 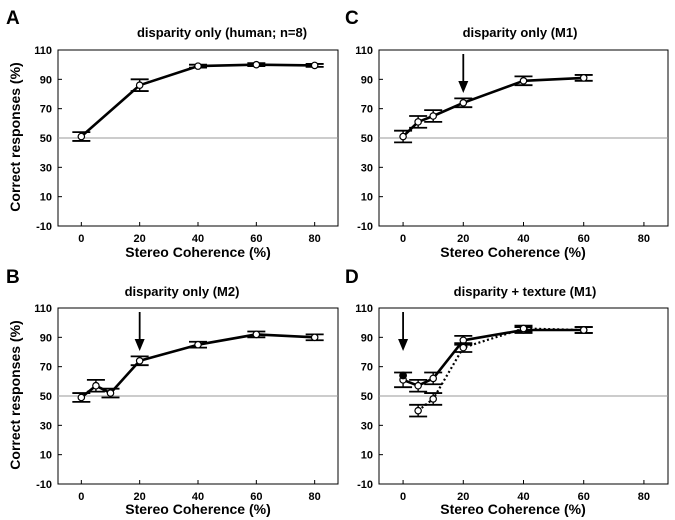 I want to click on panel-a-x-ticks: 0 20 40 60 80, so click(x=199, y=233).